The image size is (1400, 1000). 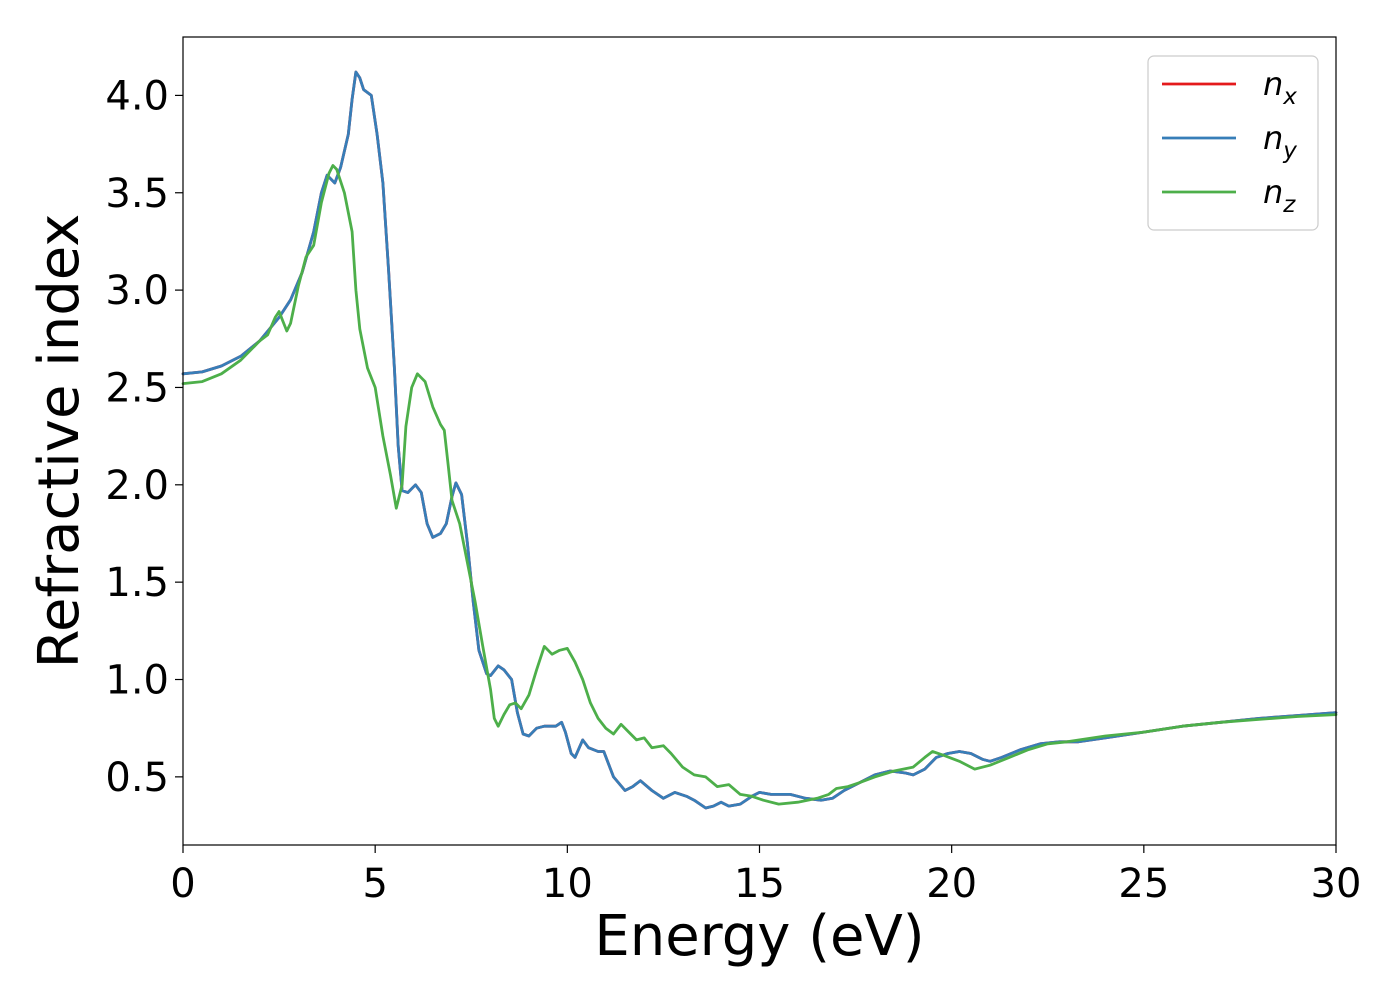 I want to click on x-tick-label: 10, so click(x=567, y=884).